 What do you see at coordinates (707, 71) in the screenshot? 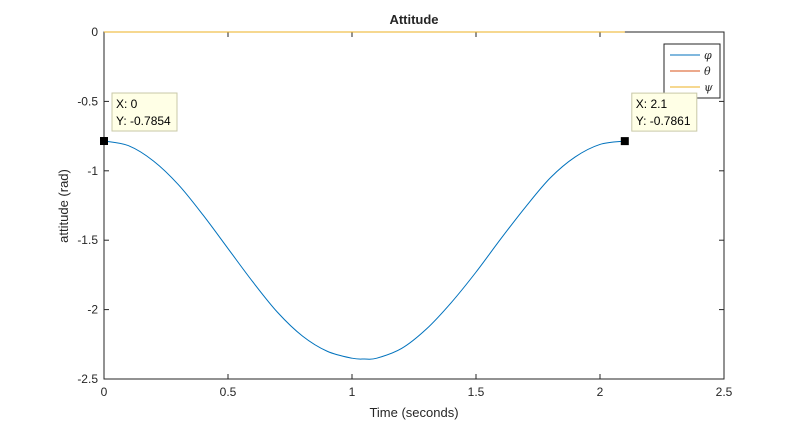
I see `legend-label: θ` at bounding box center [707, 71].